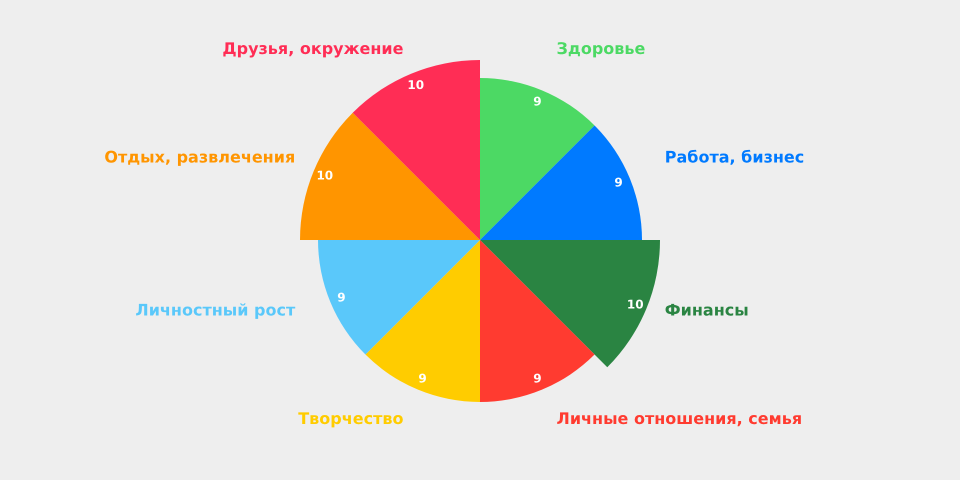 The height and width of the screenshot is (480, 960). I want to click on category-label: Отдых, развлечения, so click(200, 156).